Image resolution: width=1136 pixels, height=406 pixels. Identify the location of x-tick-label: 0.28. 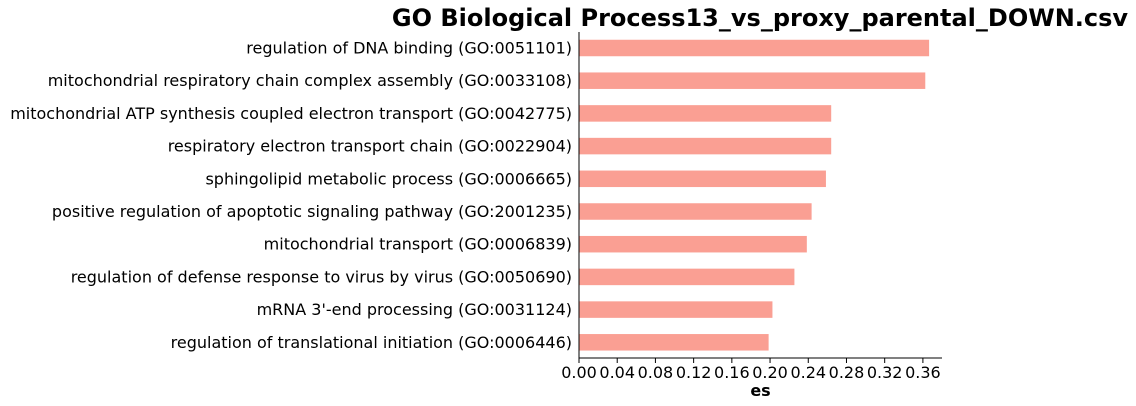
(847, 372).